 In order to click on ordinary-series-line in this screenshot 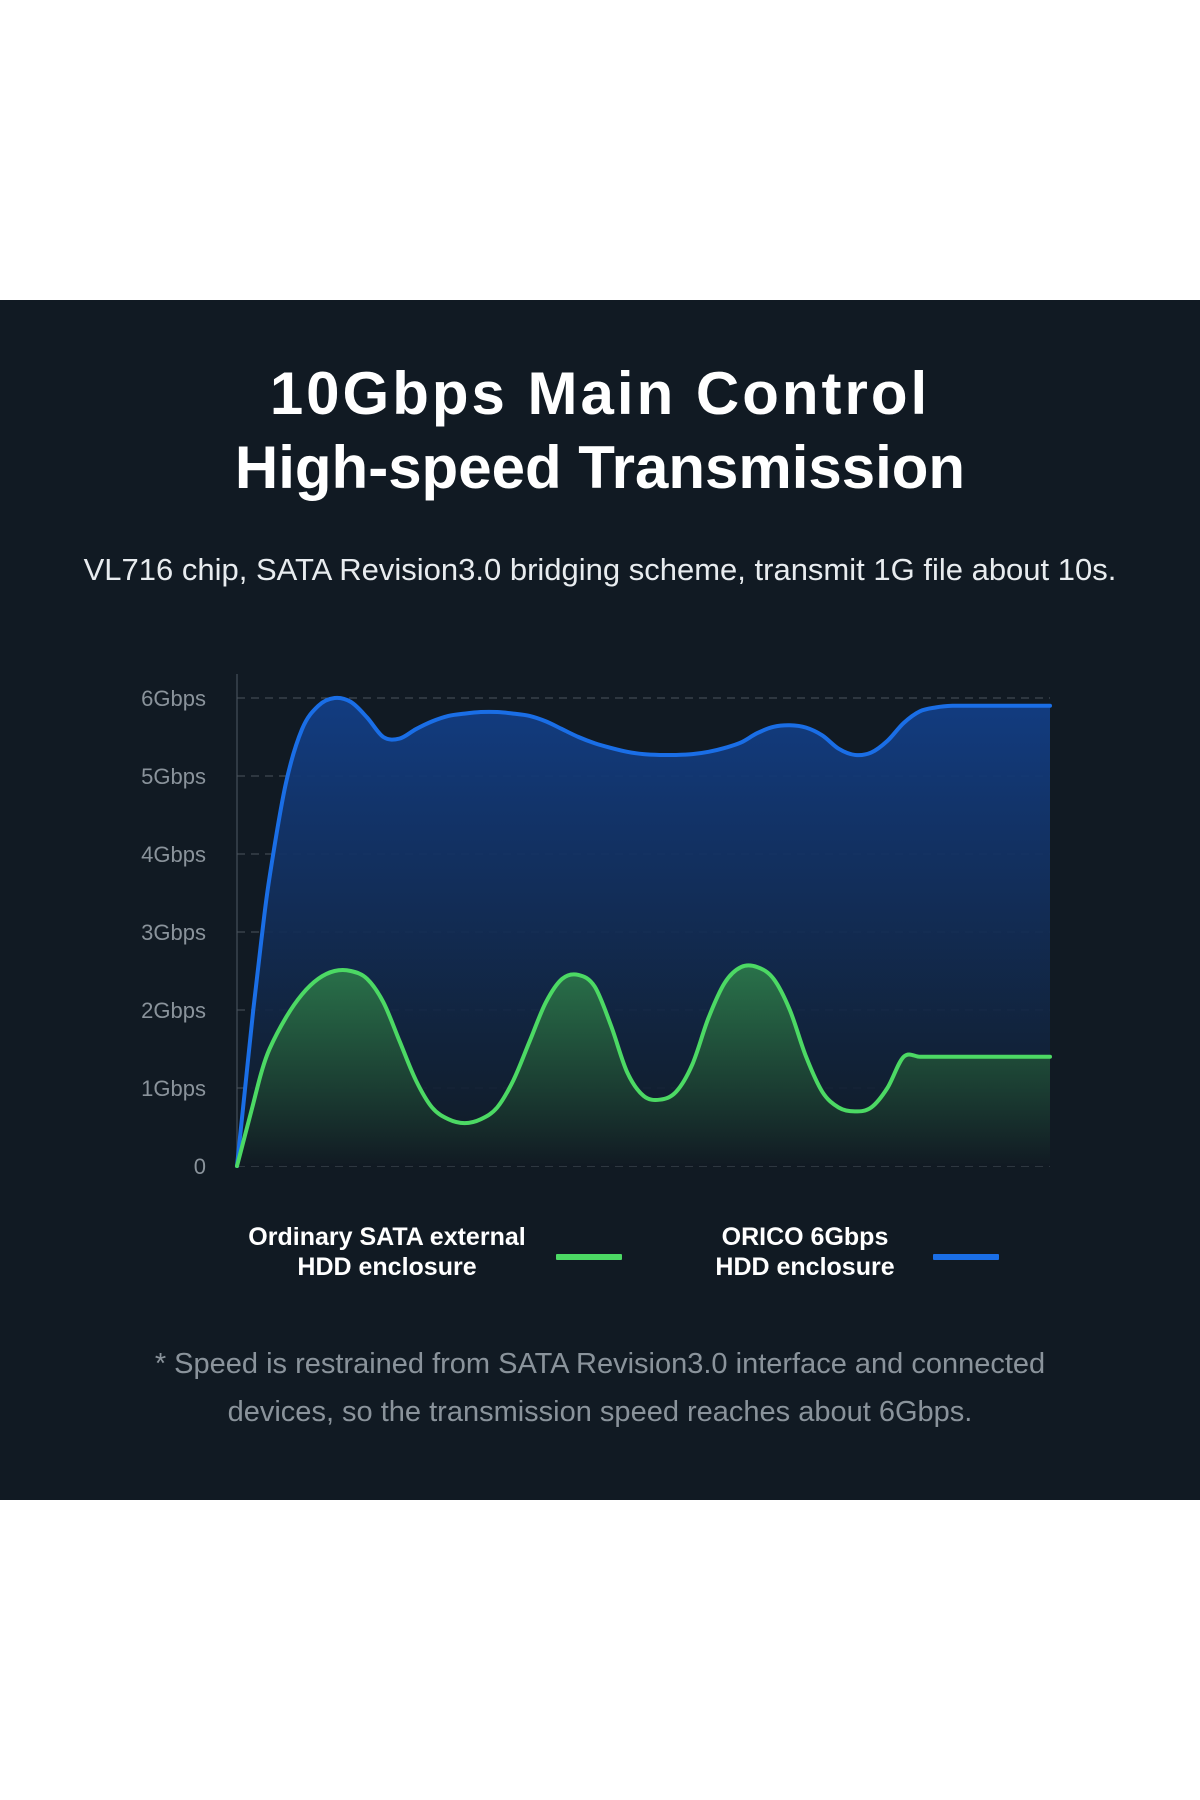, I will do `click(643, 1065)`.